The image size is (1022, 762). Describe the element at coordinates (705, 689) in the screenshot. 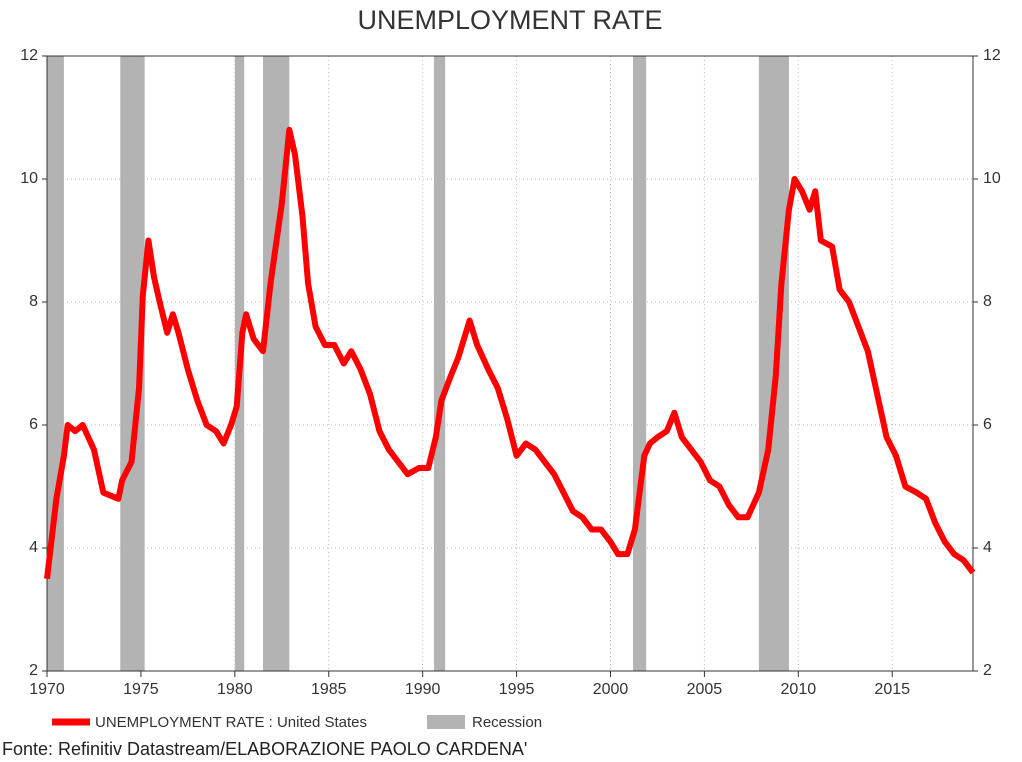

I see `x-tick-label: 2005` at that location.